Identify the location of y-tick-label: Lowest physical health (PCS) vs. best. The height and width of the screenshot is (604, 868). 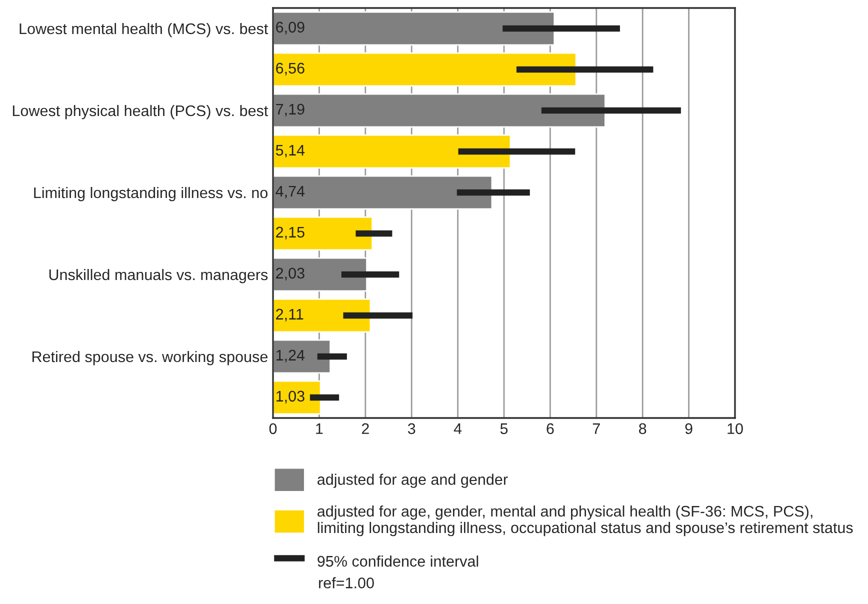
(140, 112).